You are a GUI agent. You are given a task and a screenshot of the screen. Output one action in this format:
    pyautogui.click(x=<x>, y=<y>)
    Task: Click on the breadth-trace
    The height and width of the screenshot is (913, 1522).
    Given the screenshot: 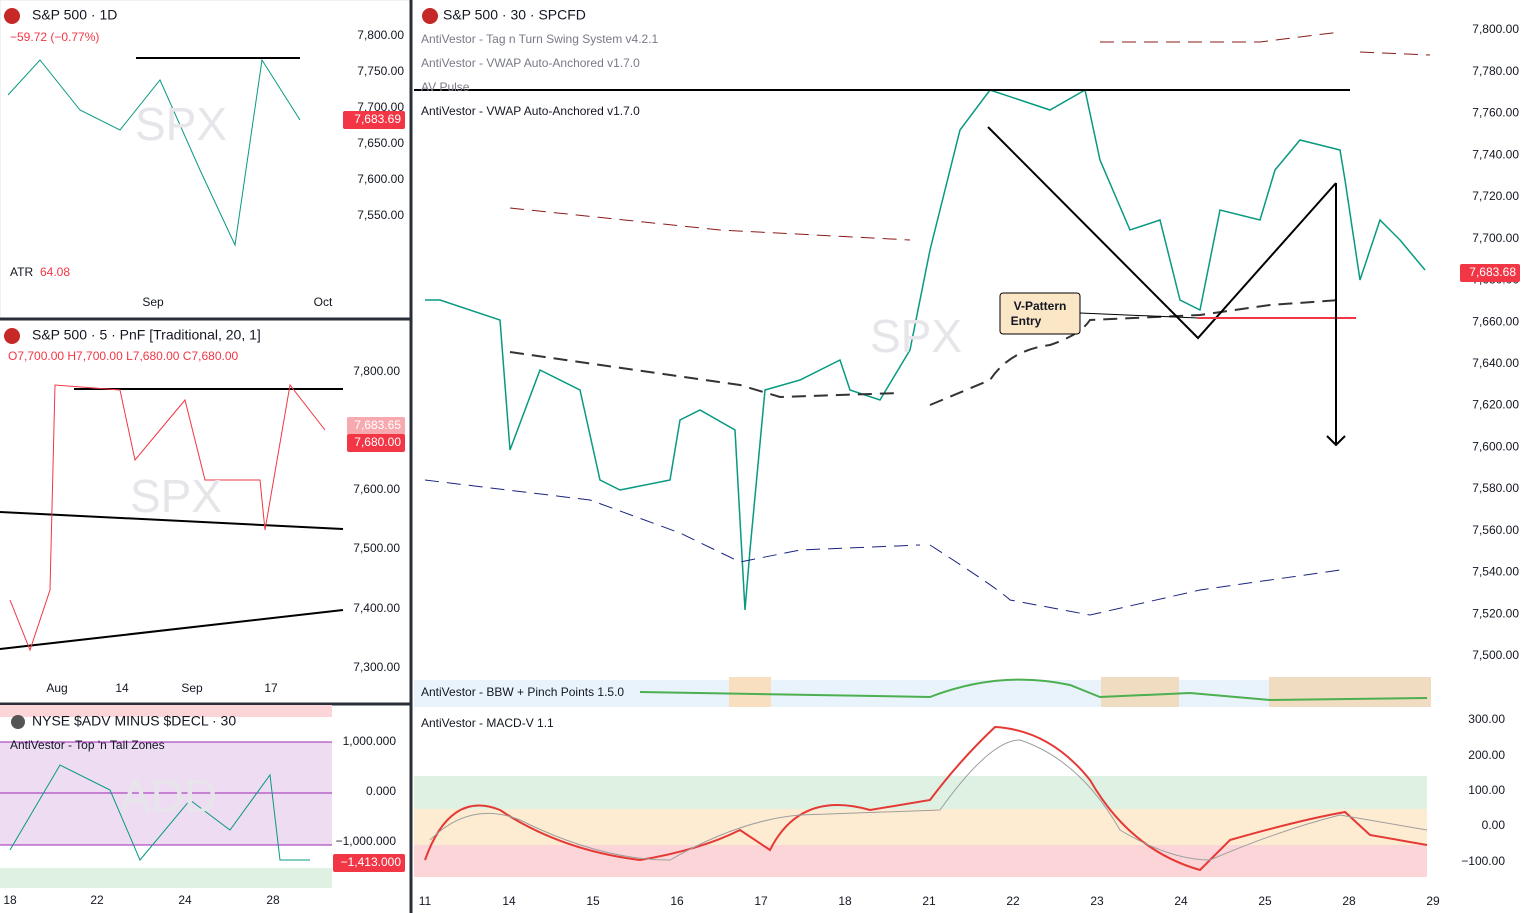 What is the action you would take?
    pyautogui.click(x=159, y=812)
    